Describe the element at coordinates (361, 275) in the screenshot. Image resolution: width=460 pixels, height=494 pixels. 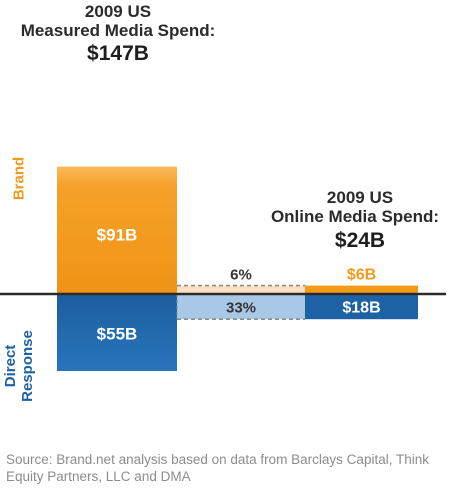
I see `bar-online-brand-label: $6B` at that location.